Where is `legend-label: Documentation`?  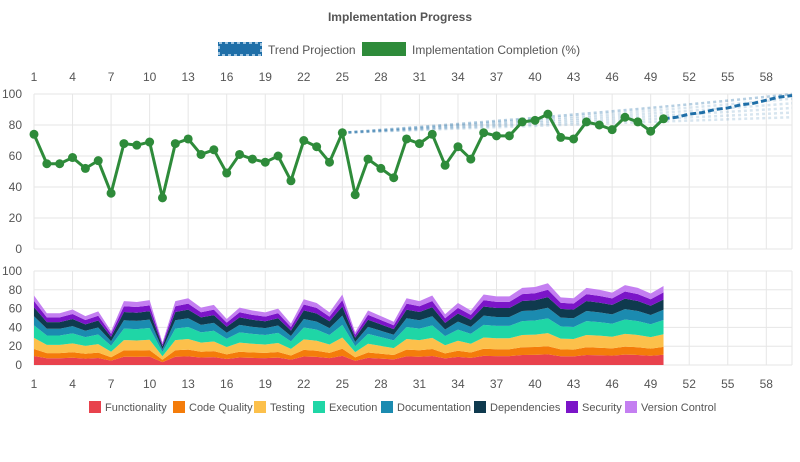 legend-label: Documentation is located at coordinates (434, 408).